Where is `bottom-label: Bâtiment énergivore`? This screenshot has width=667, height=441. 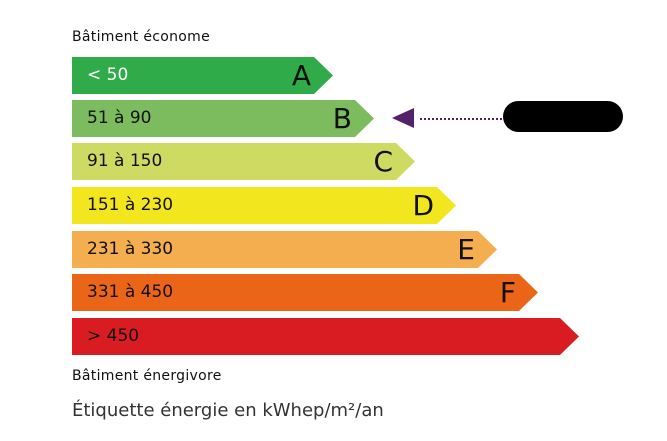
bottom-label: Bâtiment énergivore is located at coordinates (147, 376).